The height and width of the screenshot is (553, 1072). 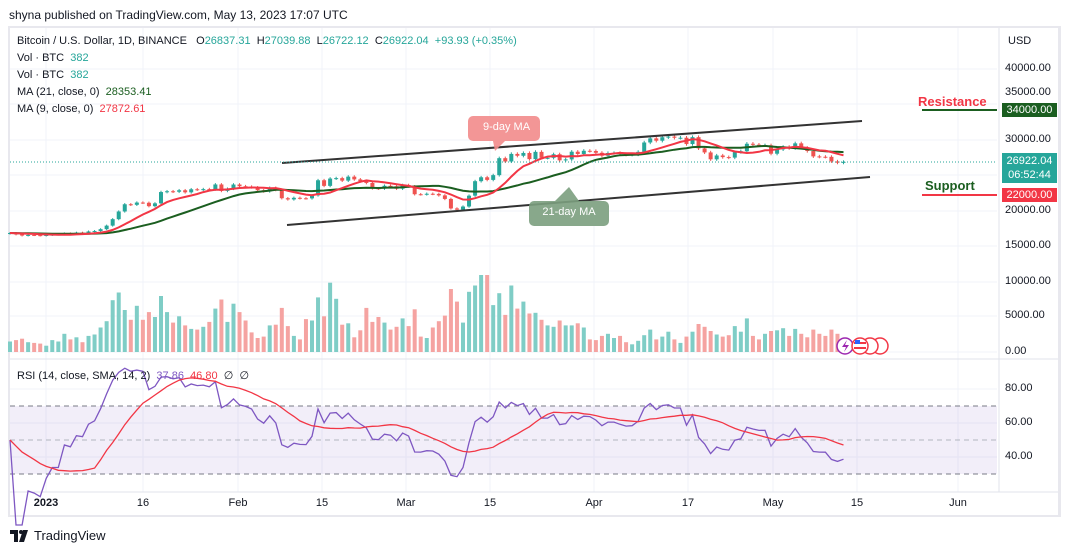 I want to click on ma21-legend: MA (21, close, 0) 28353.41, so click(x=84, y=92).